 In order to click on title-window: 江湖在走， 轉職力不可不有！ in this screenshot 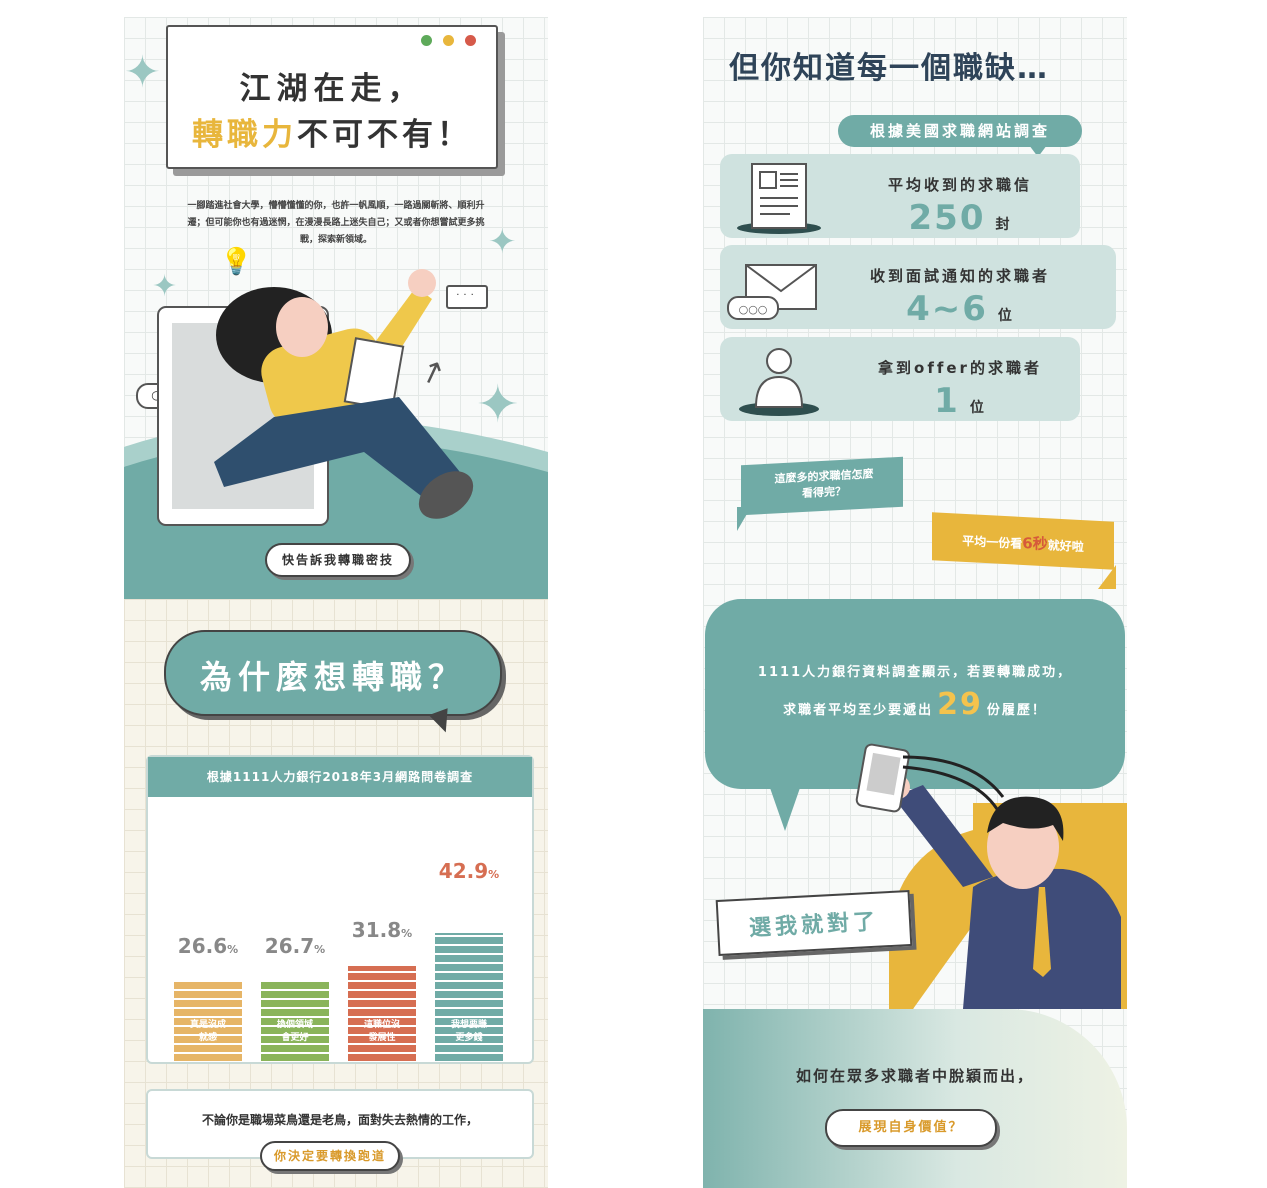, I will do `click(332, 97)`.